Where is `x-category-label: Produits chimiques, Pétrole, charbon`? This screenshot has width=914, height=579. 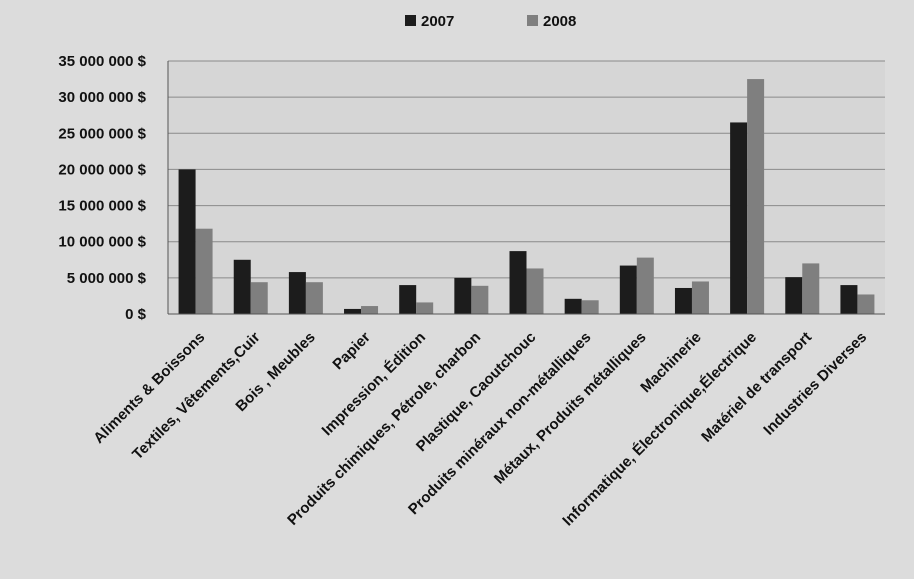 x-category-label: Produits chimiques, Pétrole, charbon is located at coordinates (384, 429).